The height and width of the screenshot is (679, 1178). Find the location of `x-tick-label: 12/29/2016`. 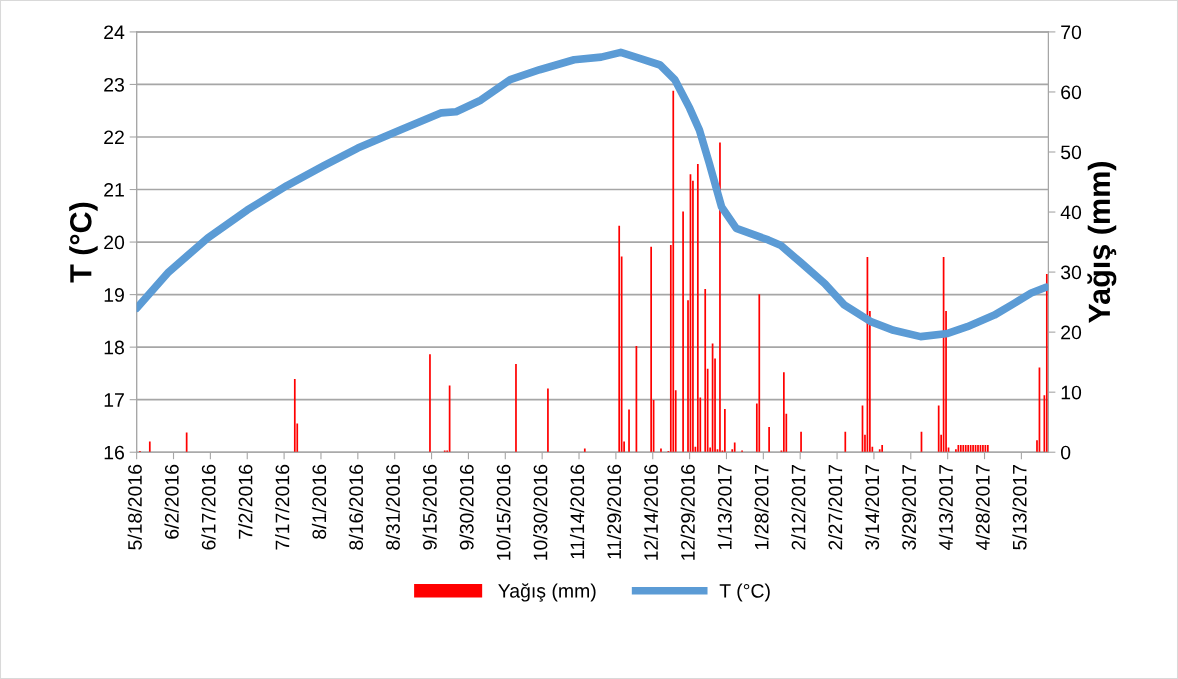

x-tick-label: 12/29/2016 is located at coordinates (687, 512).